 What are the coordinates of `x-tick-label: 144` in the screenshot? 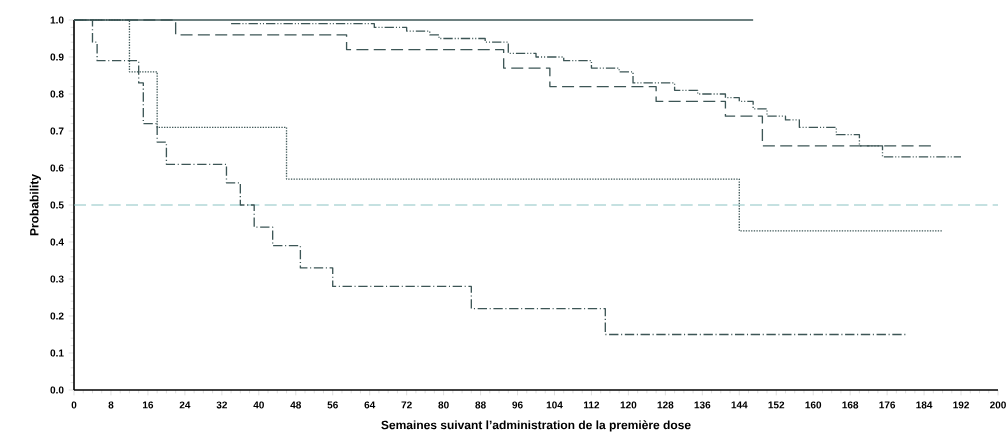 It's located at (739, 405).